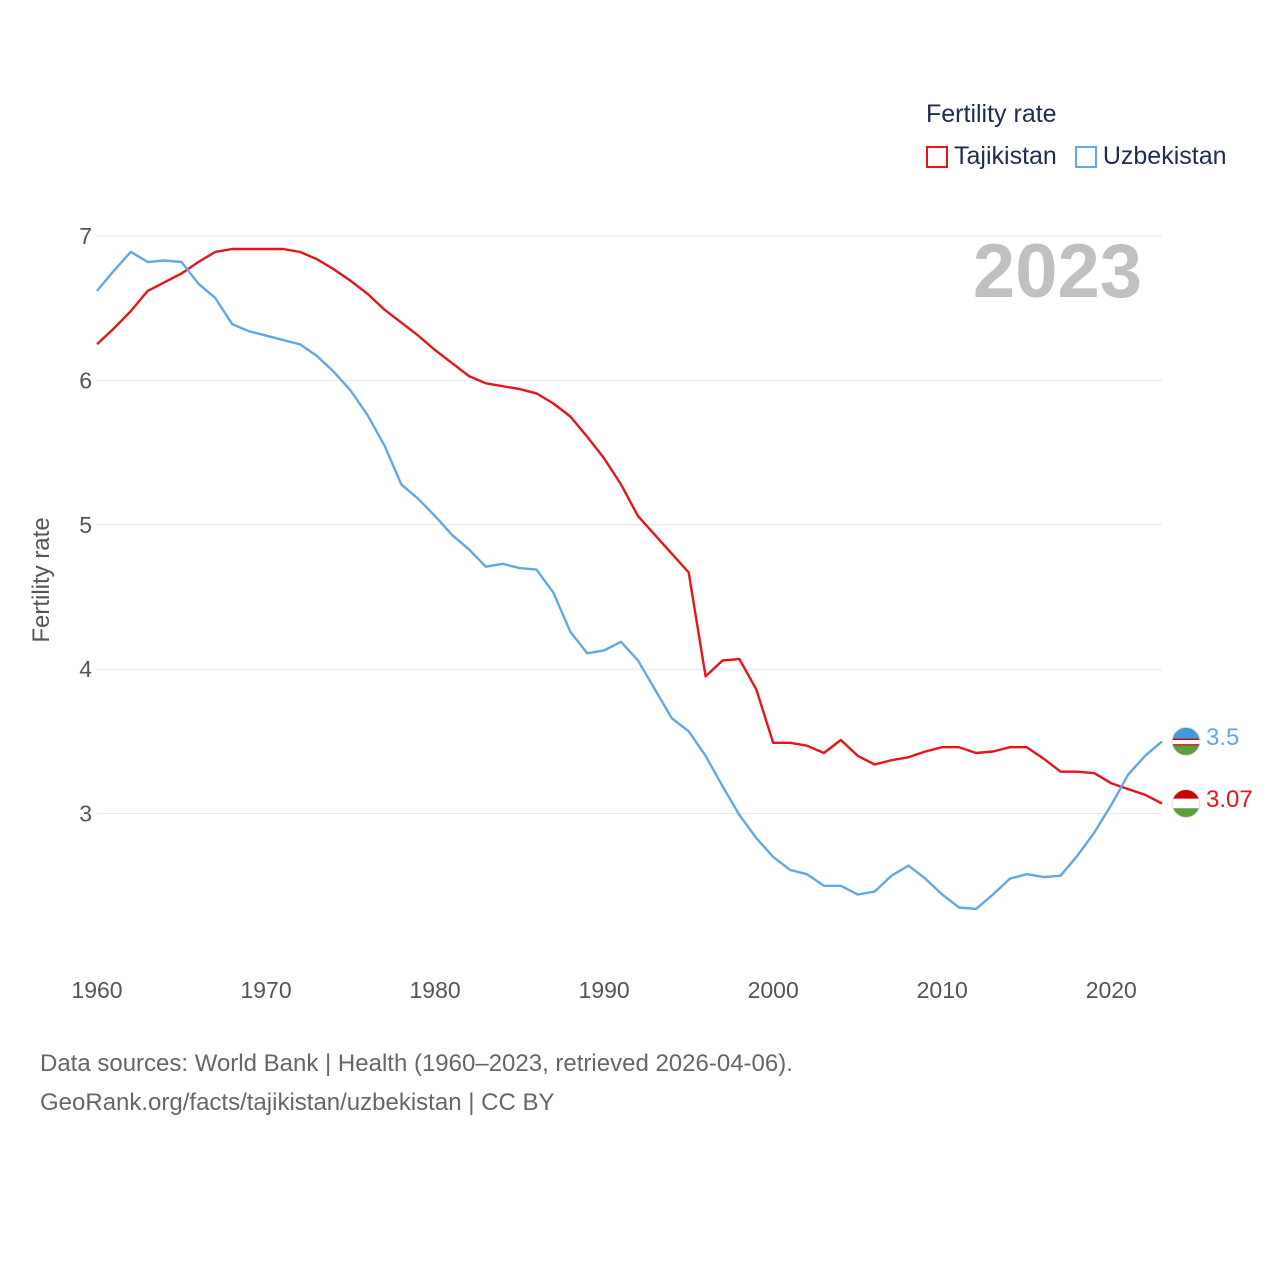  Describe the element at coordinates (1186, 803) in the screenshot. I see `flag-marker-tajikistan` at that location.